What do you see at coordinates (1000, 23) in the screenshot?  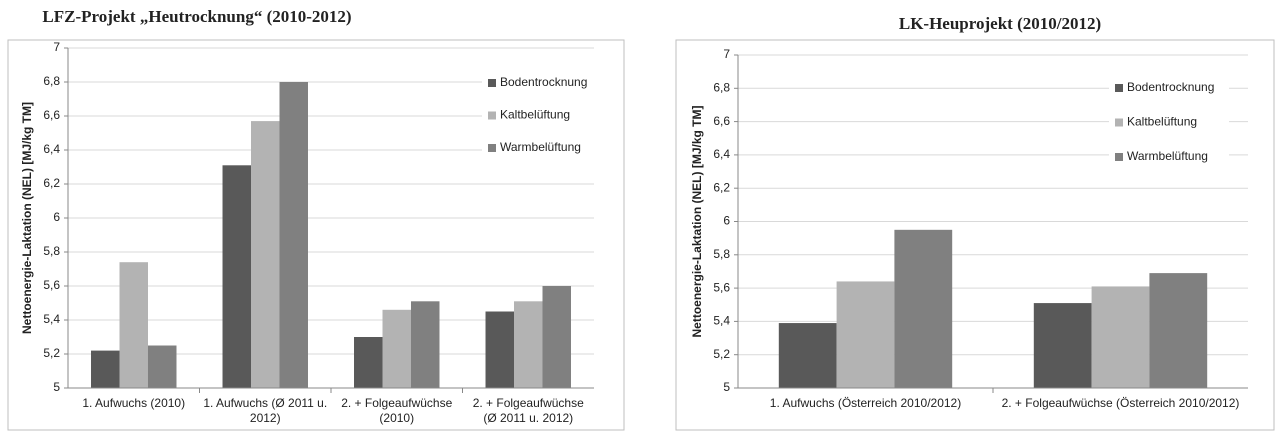 I see `chart-title: LK-Heuprojekt (2010/2012)` at bounding box center [1000, 23].